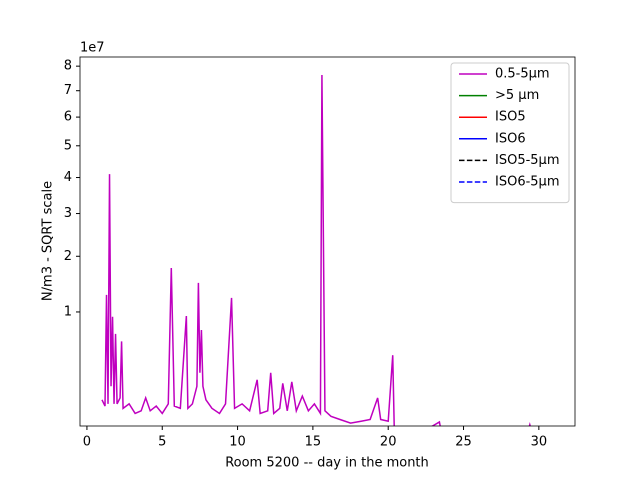 The image size is (640, 480). I want to click on legend-label: ISO6-5µm, so click(527, 182).